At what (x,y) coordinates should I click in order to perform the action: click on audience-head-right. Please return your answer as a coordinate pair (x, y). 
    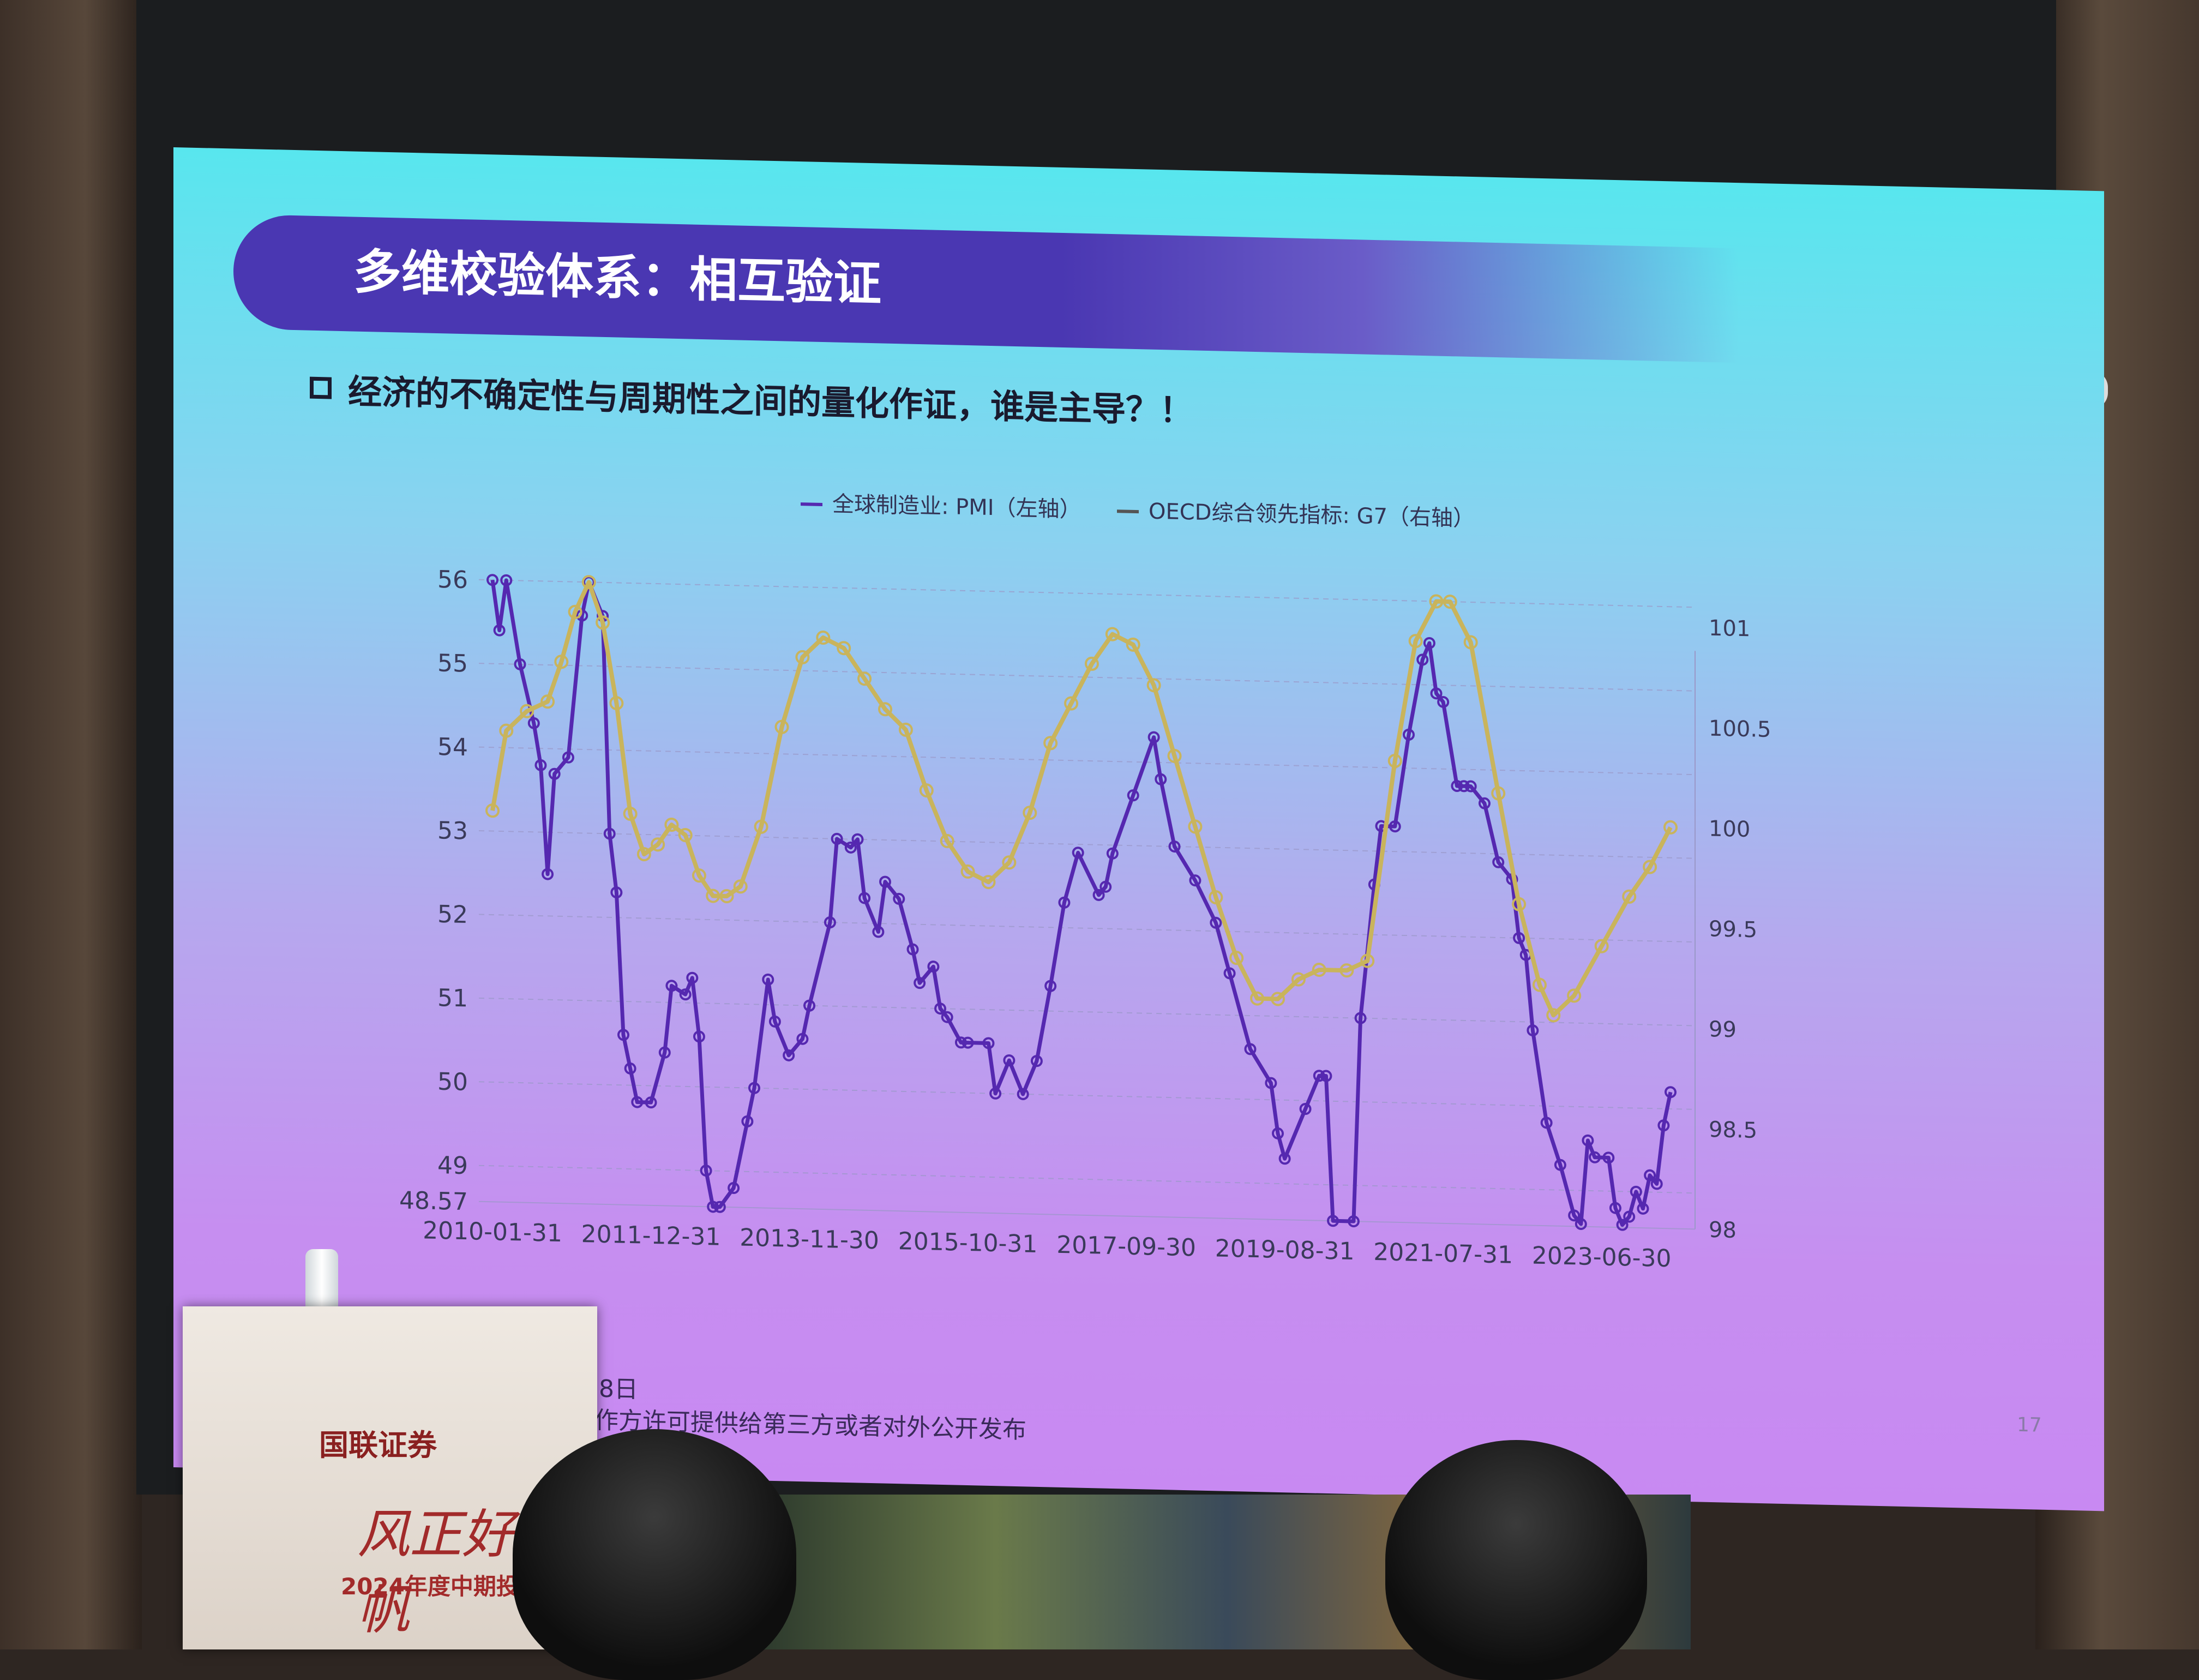
    Looking at the image, I should click on (1516, 1560).